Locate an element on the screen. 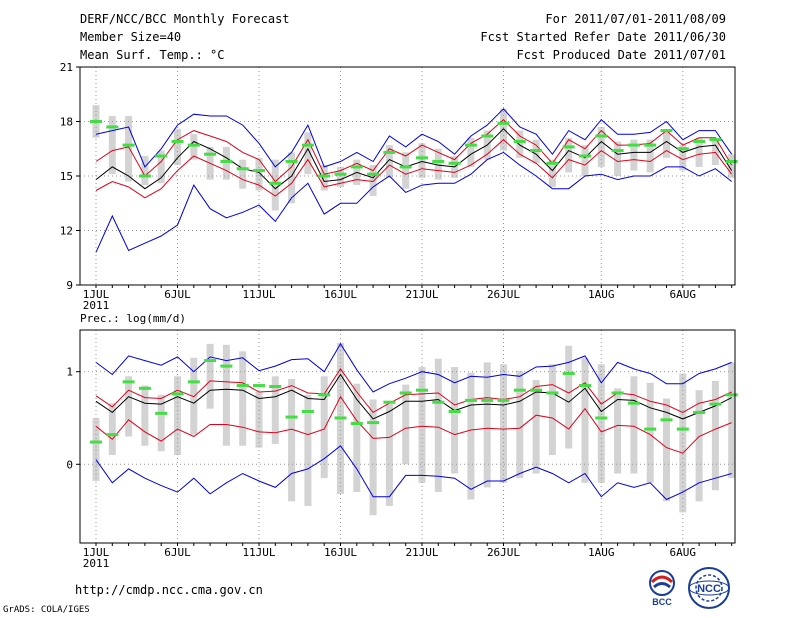 The image size is (800, 618). precipitation-xtick-label: 26JUL is located at coordinates (503, 552).